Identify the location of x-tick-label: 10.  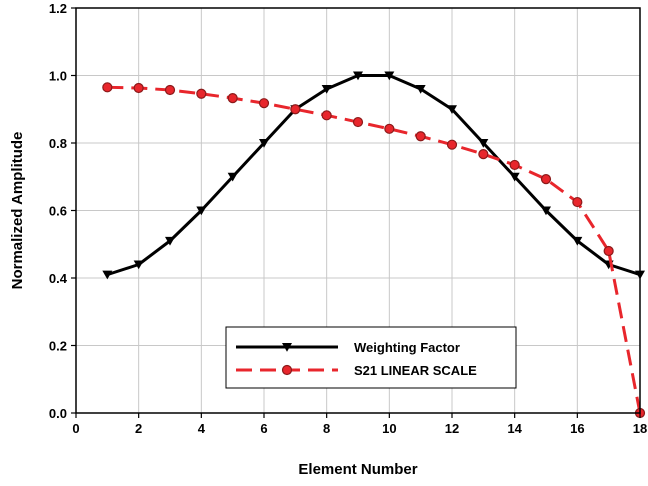
(389, 428).